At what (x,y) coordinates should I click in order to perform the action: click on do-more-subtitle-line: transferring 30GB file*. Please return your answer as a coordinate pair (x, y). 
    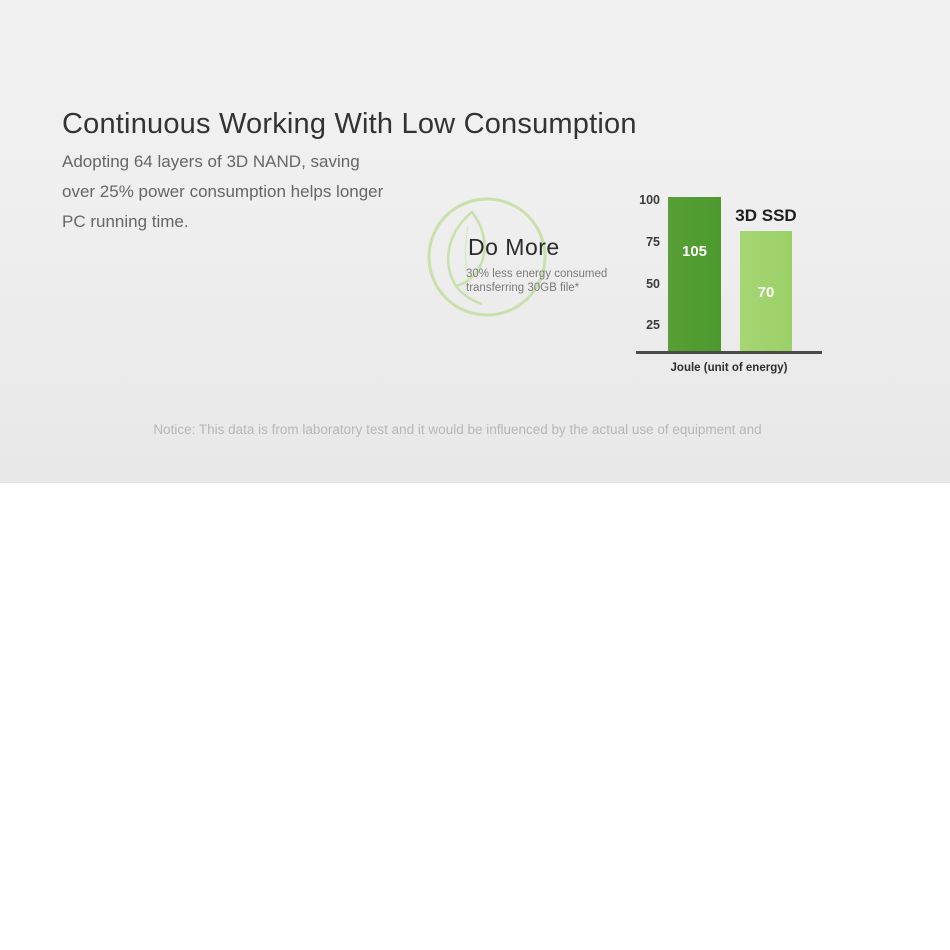
    Looking at the image, I should click on (523, 288).